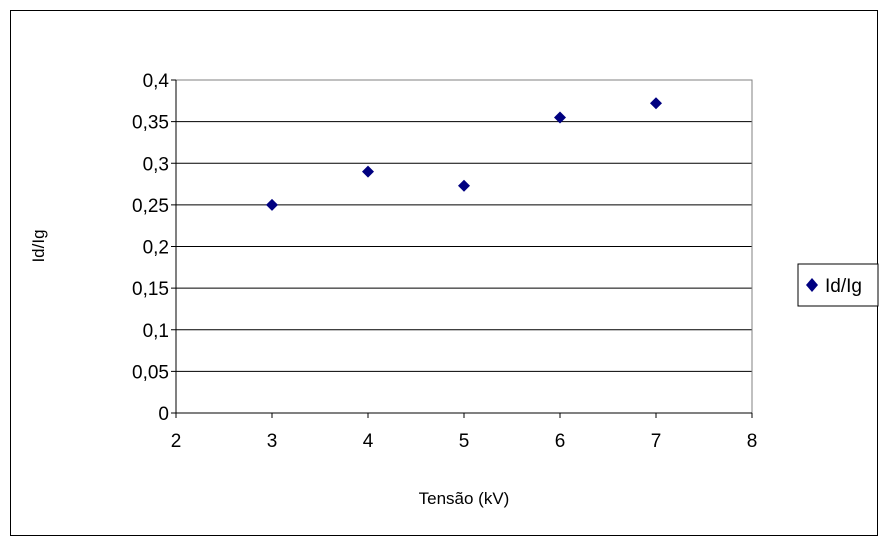  What do you see at coordinates (150, 372) in the screenshot?
I see `y-tick-label: 0,05` at bounding box center [150, 372].